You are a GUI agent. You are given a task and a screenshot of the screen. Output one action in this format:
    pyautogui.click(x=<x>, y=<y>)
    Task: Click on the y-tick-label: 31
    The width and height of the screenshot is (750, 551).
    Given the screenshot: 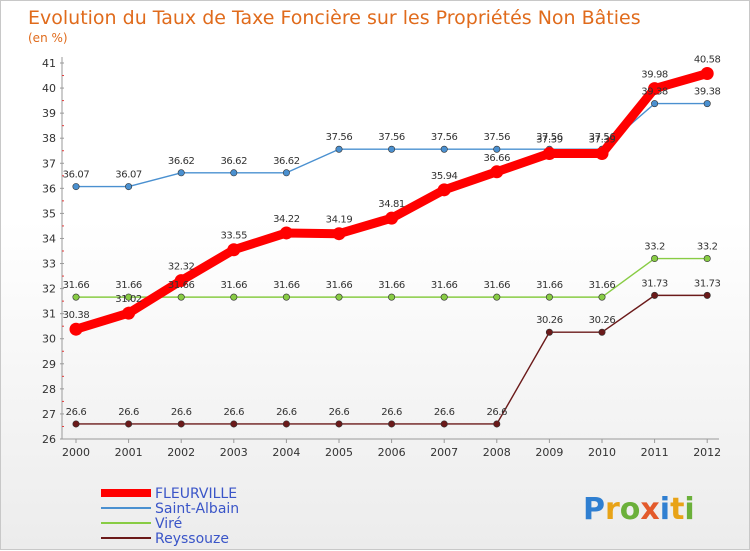 What is the action you would take?
    pyautogui.click(x=49, y=314)
    